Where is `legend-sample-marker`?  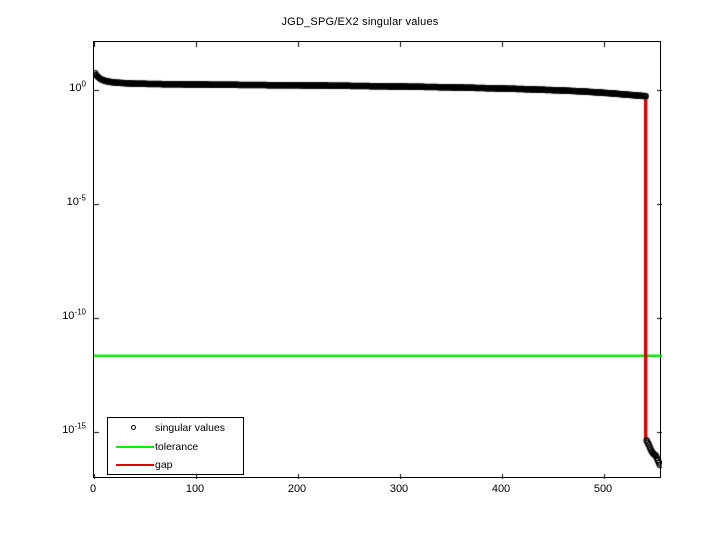
legend-sample-marker is located at coordinates (134, 428).